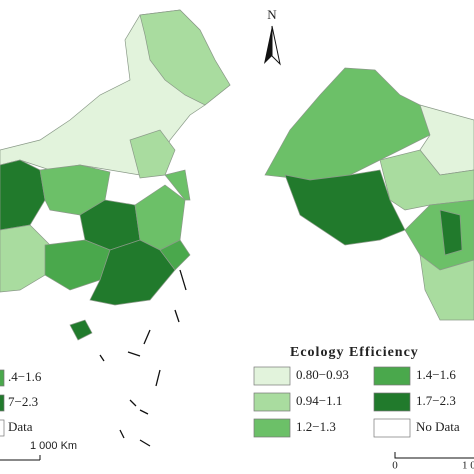 This screenshot has height=474, width=474. Describe the element at coordinates (434, 455) in the screenshot. I see `right-scale-bar` at that location.